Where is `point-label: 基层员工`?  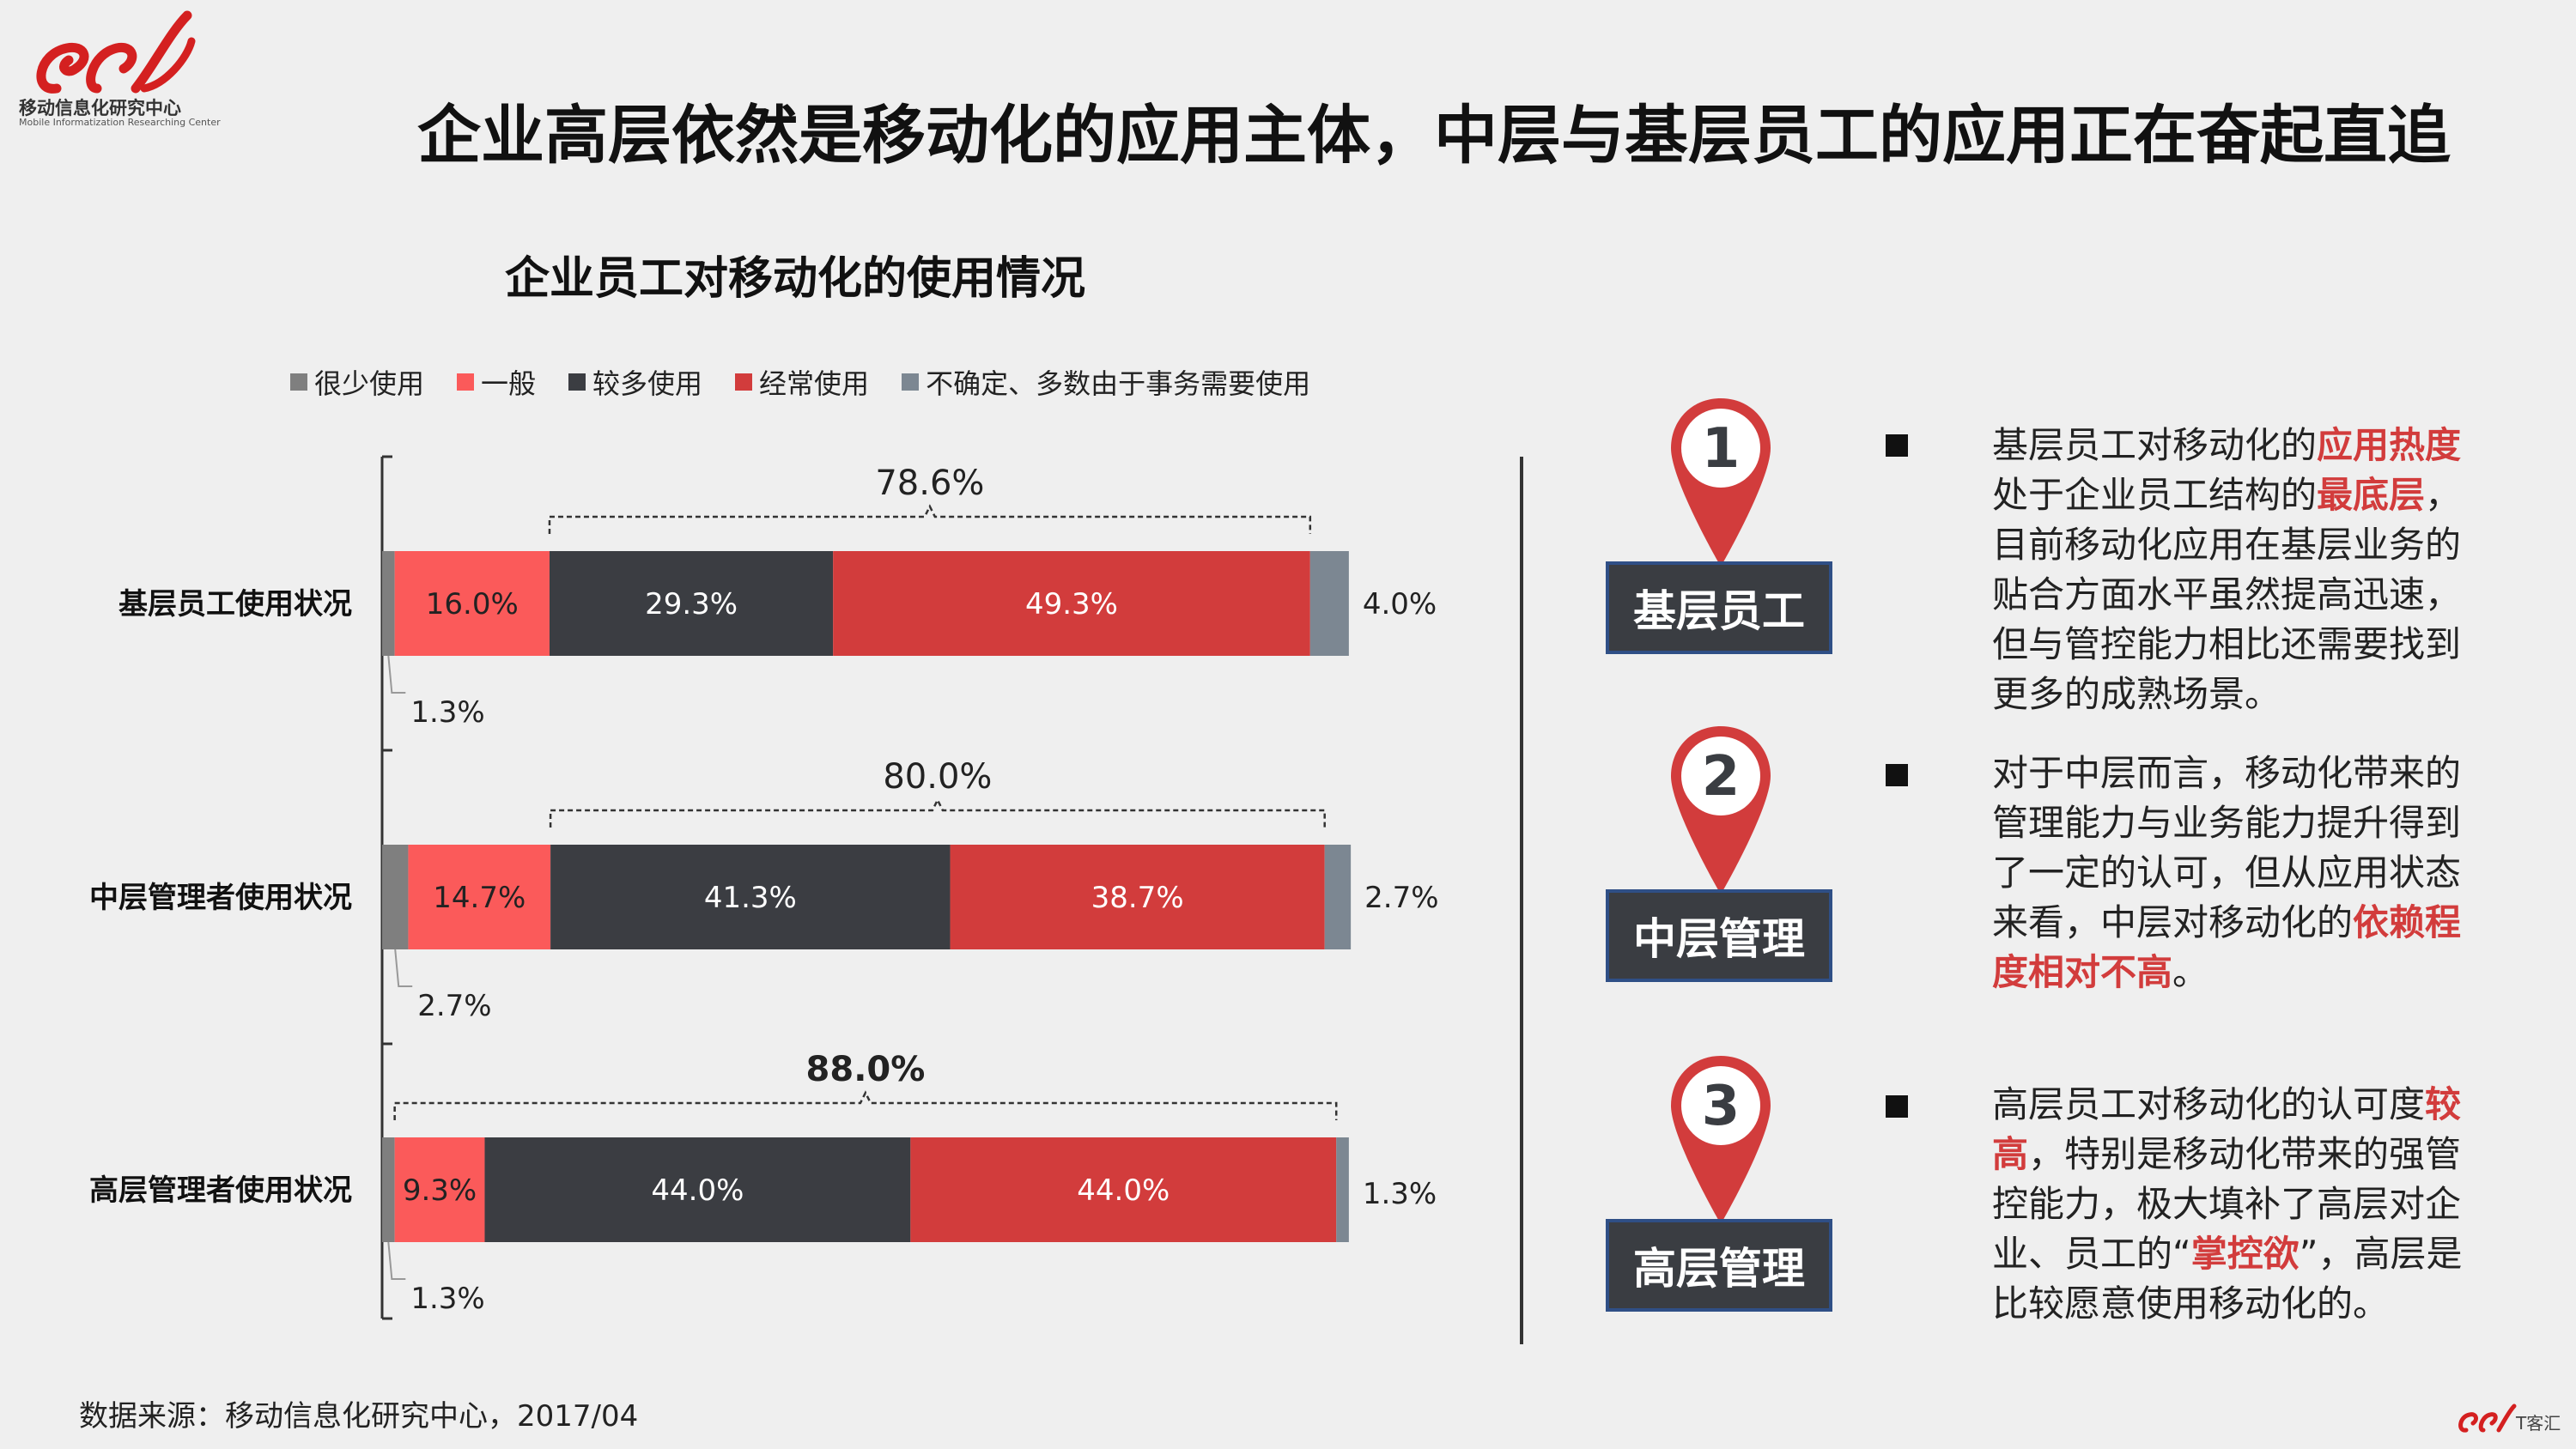
point-label: 基层员工 is located at coordinates (1719, 607).